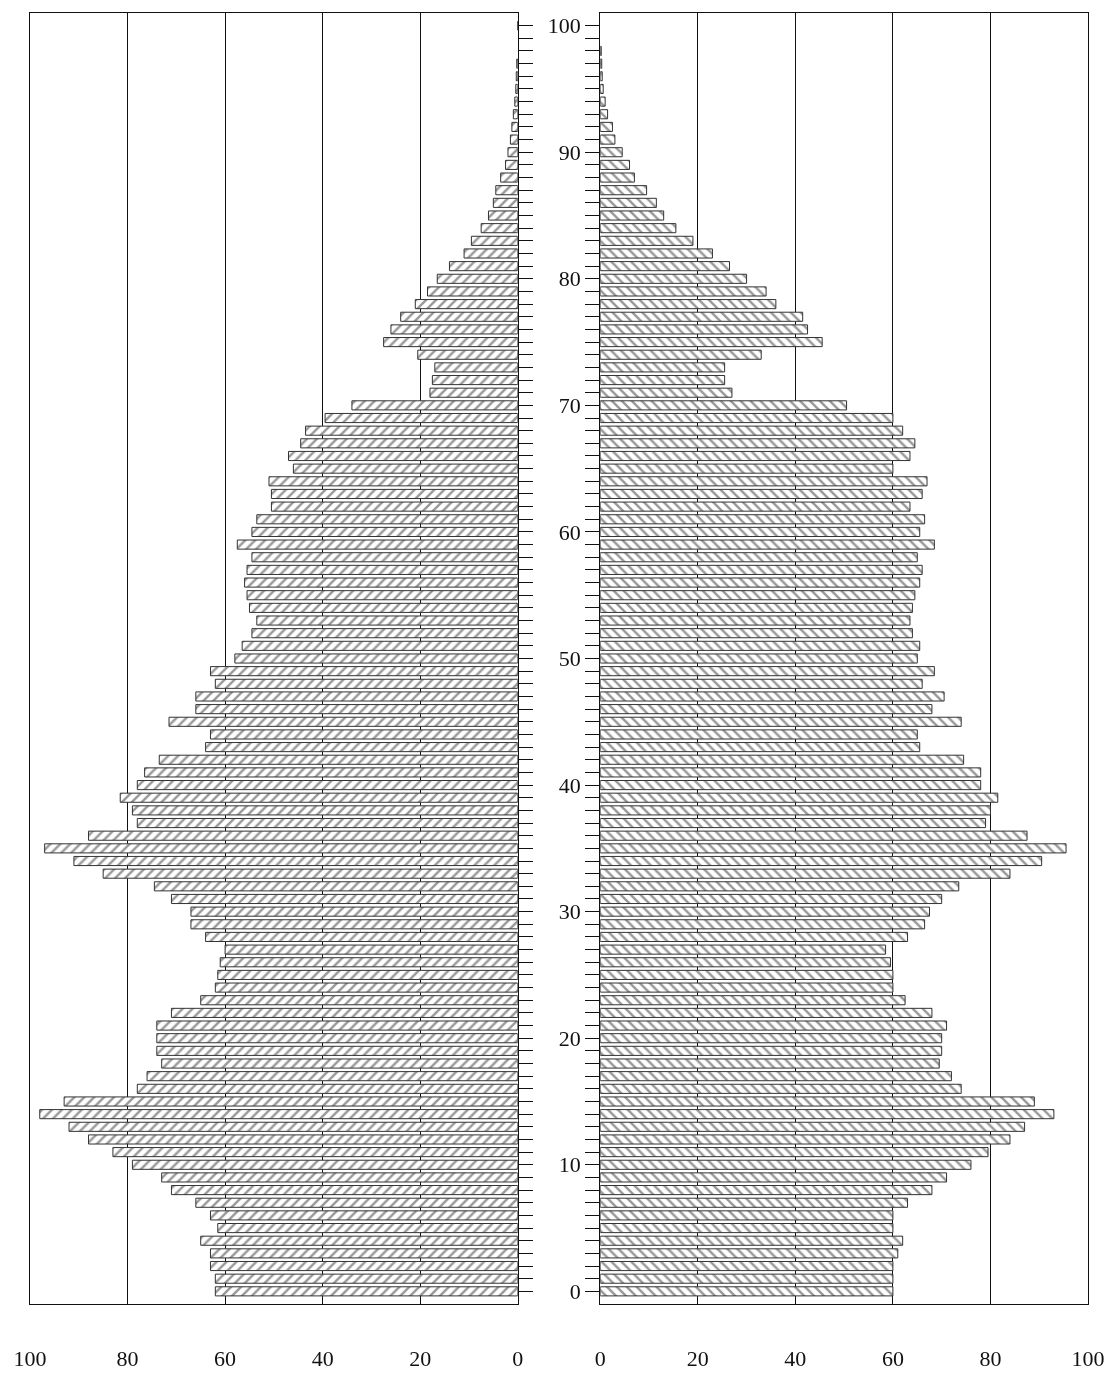 The height and width of the screenshot is (1383, 1120). Describe the element at coordinates (575, 1292) in the screenshot. I see `y-tick-label: 0` at that location.